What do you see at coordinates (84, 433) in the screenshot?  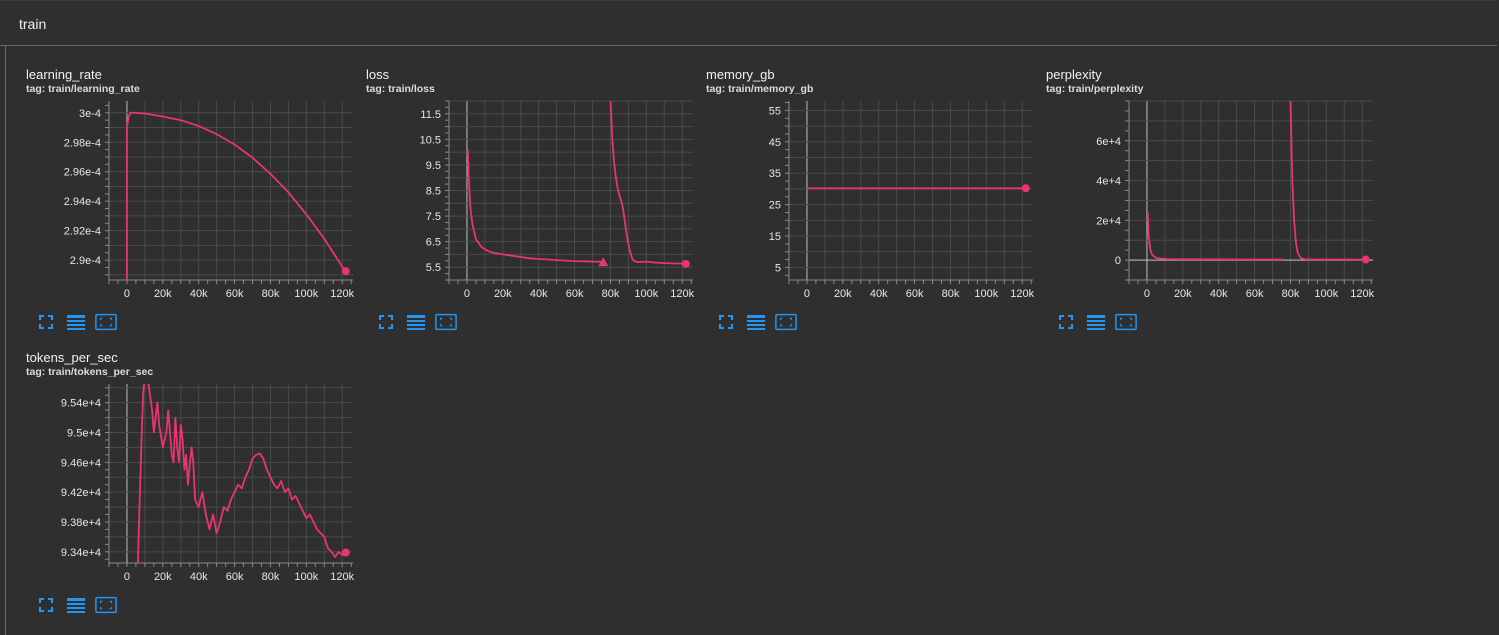 I see `y-tick-label: 9.5e+4` at bounding box center [84, 433].